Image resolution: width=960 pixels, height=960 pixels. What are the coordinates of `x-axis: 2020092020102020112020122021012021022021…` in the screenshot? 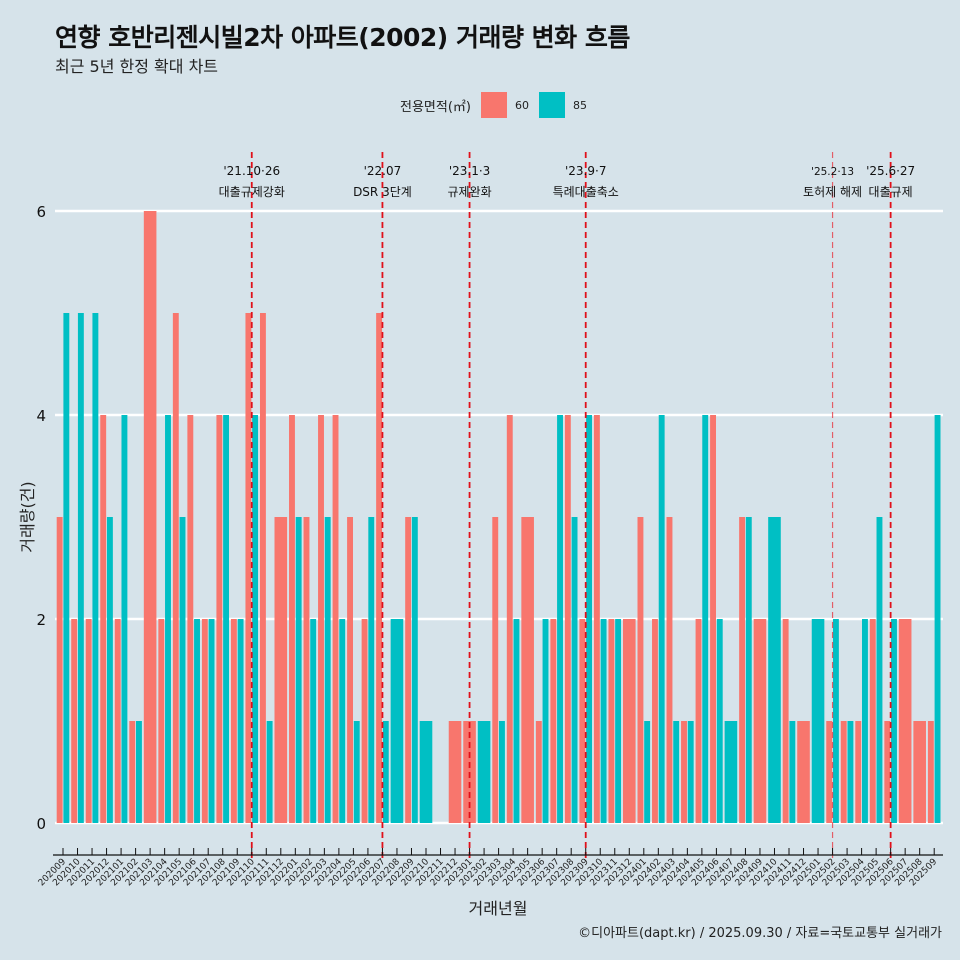 It's located at (490, 868).